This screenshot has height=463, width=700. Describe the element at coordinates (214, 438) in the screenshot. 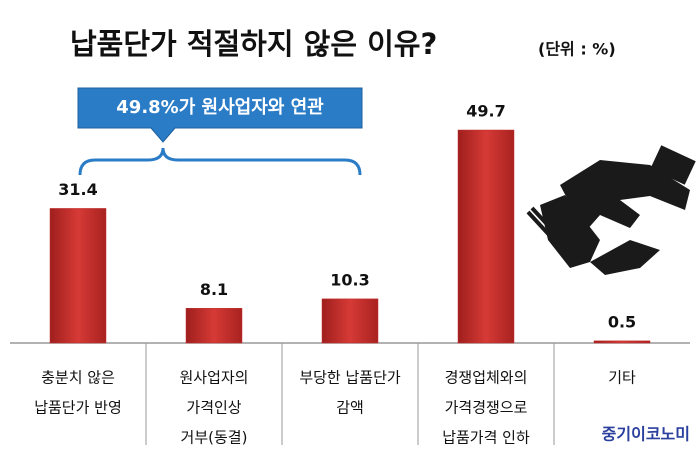

I see `x-tick-label: 거부(동결)` at that location.